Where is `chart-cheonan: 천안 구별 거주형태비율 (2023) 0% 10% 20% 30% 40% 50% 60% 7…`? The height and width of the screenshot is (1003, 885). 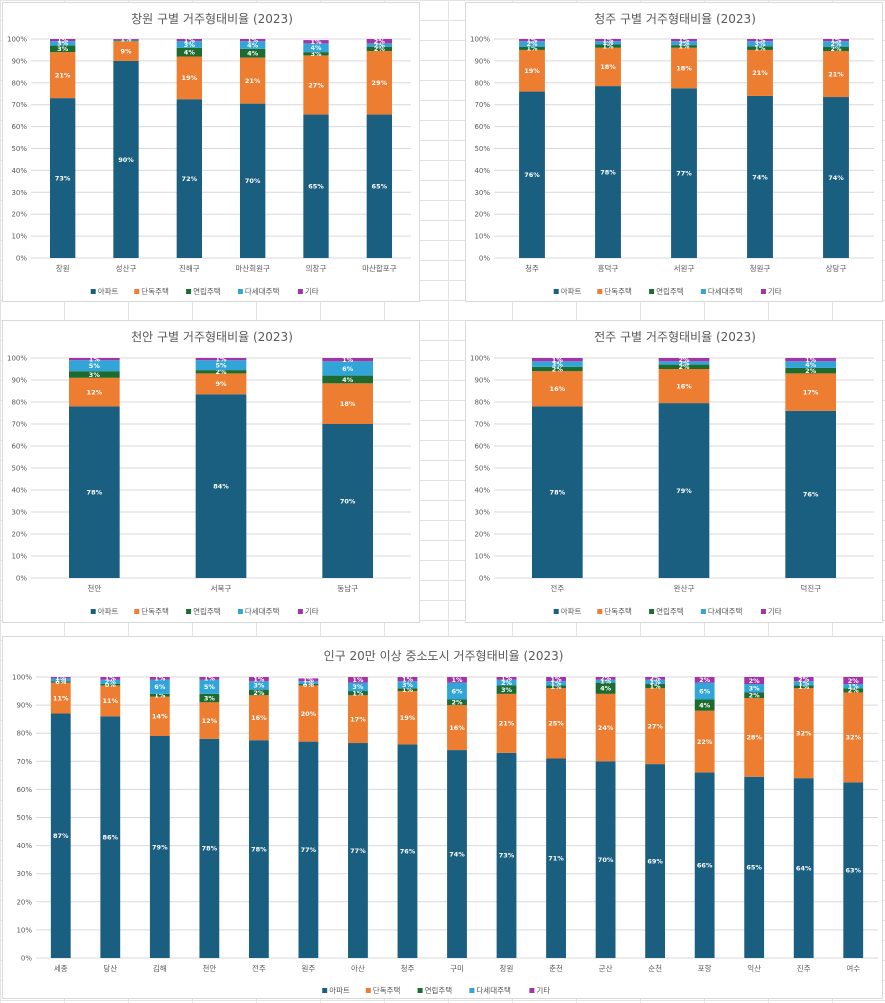 chart-cheonan: 천안 구별 거주형태비율 (2023) 0% 10% 20% 30% 40% 50% 60% 7… is located at coordinates (211, 471).